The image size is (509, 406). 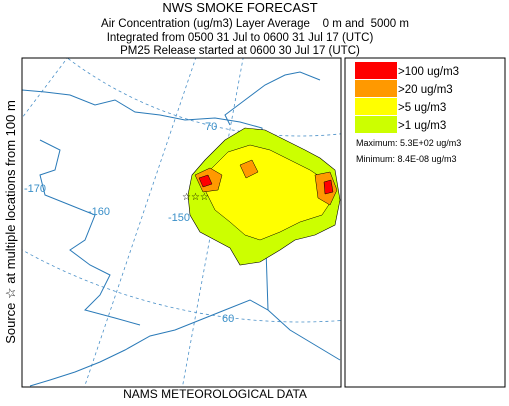 What do you see at coordinates (35, 189) in the screenshot?
I see `grid-label: -170` at bounding box center [35, 189].